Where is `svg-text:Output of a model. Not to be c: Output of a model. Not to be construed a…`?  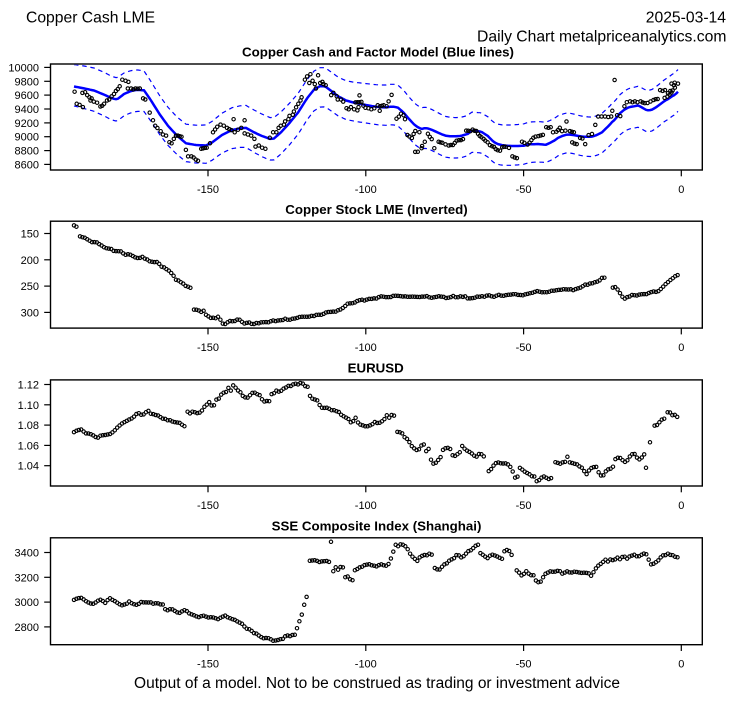
svg-text:Output of a model. Not to be c: Output of a model. Not to be construed a… is located at coordinates (377, 683).